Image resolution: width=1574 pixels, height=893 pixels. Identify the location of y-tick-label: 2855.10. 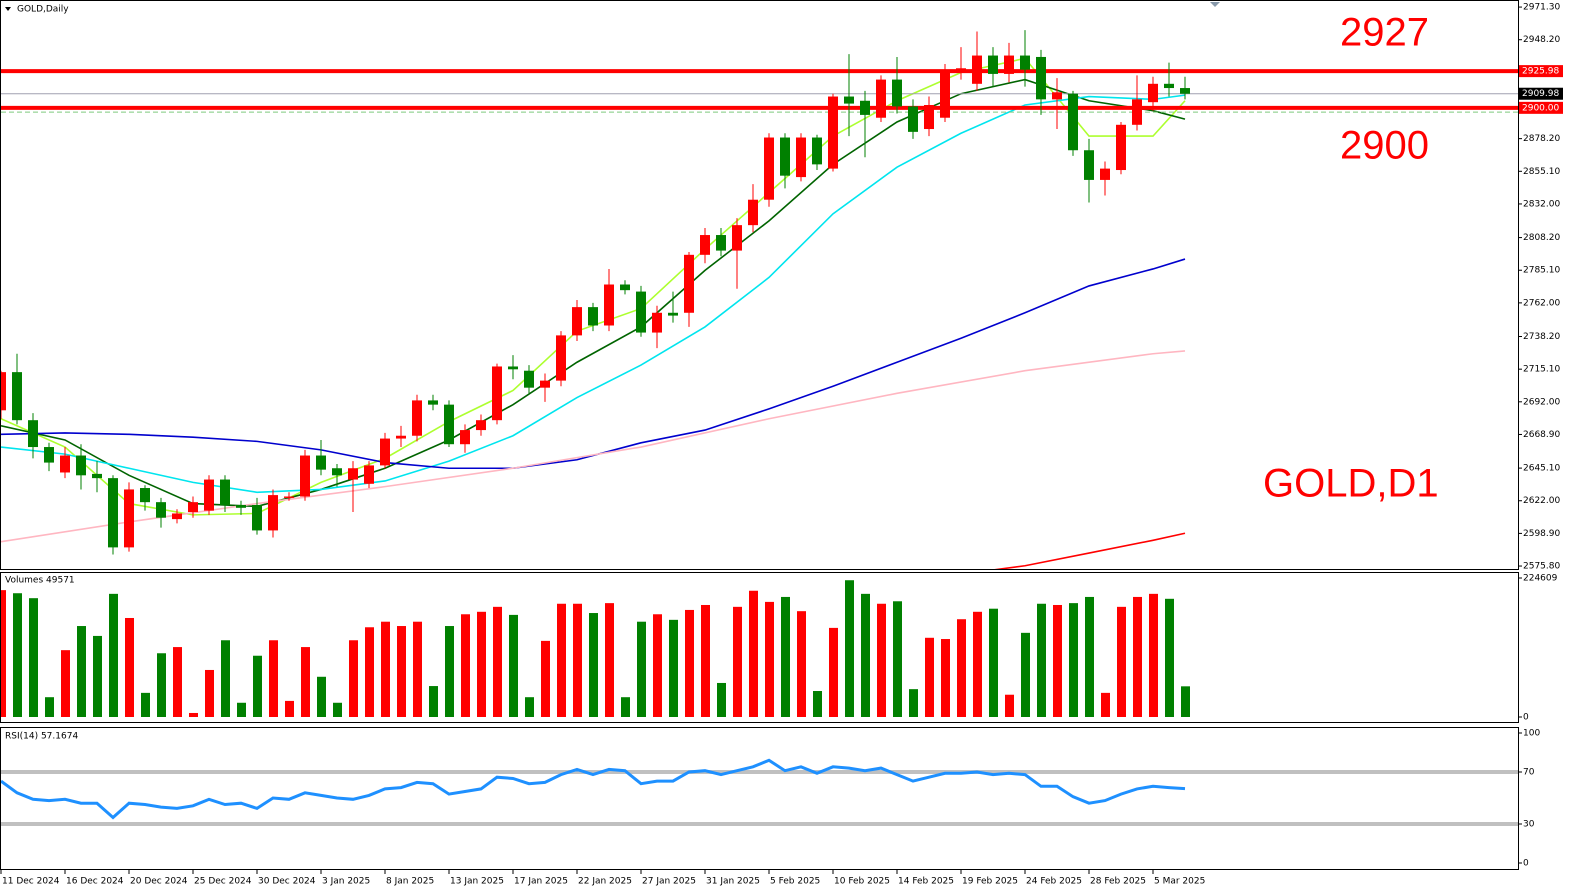
(1541, 172).